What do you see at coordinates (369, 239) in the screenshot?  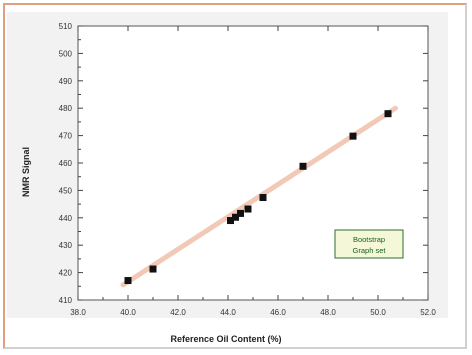 I see `legend-entry-1: Bootstrap` at bounding box center [369, 239].